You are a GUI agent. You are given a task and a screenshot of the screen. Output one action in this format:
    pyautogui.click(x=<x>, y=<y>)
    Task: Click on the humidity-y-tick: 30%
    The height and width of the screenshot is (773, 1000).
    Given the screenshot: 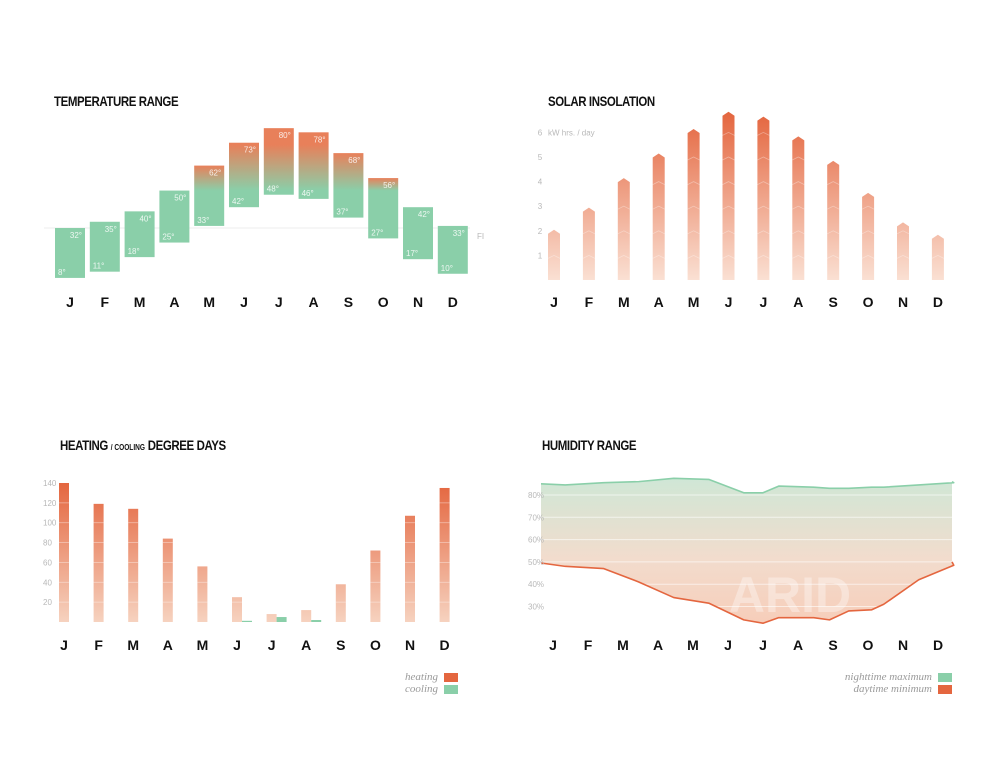 What is the action you would take?
    pyautogui.click(x=536, y=607)
    